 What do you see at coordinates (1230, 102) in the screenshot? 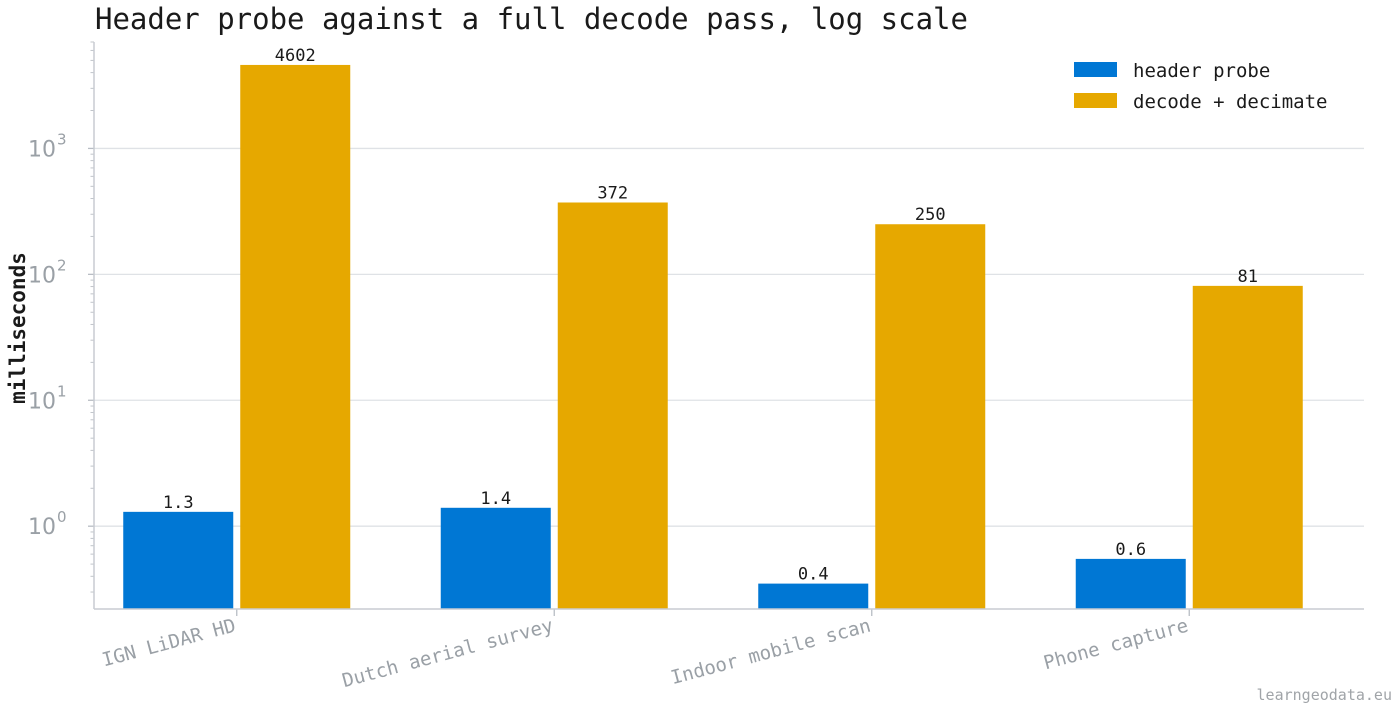
I see `legend-label: decode + decimate` at bounding box center [1230, 102].